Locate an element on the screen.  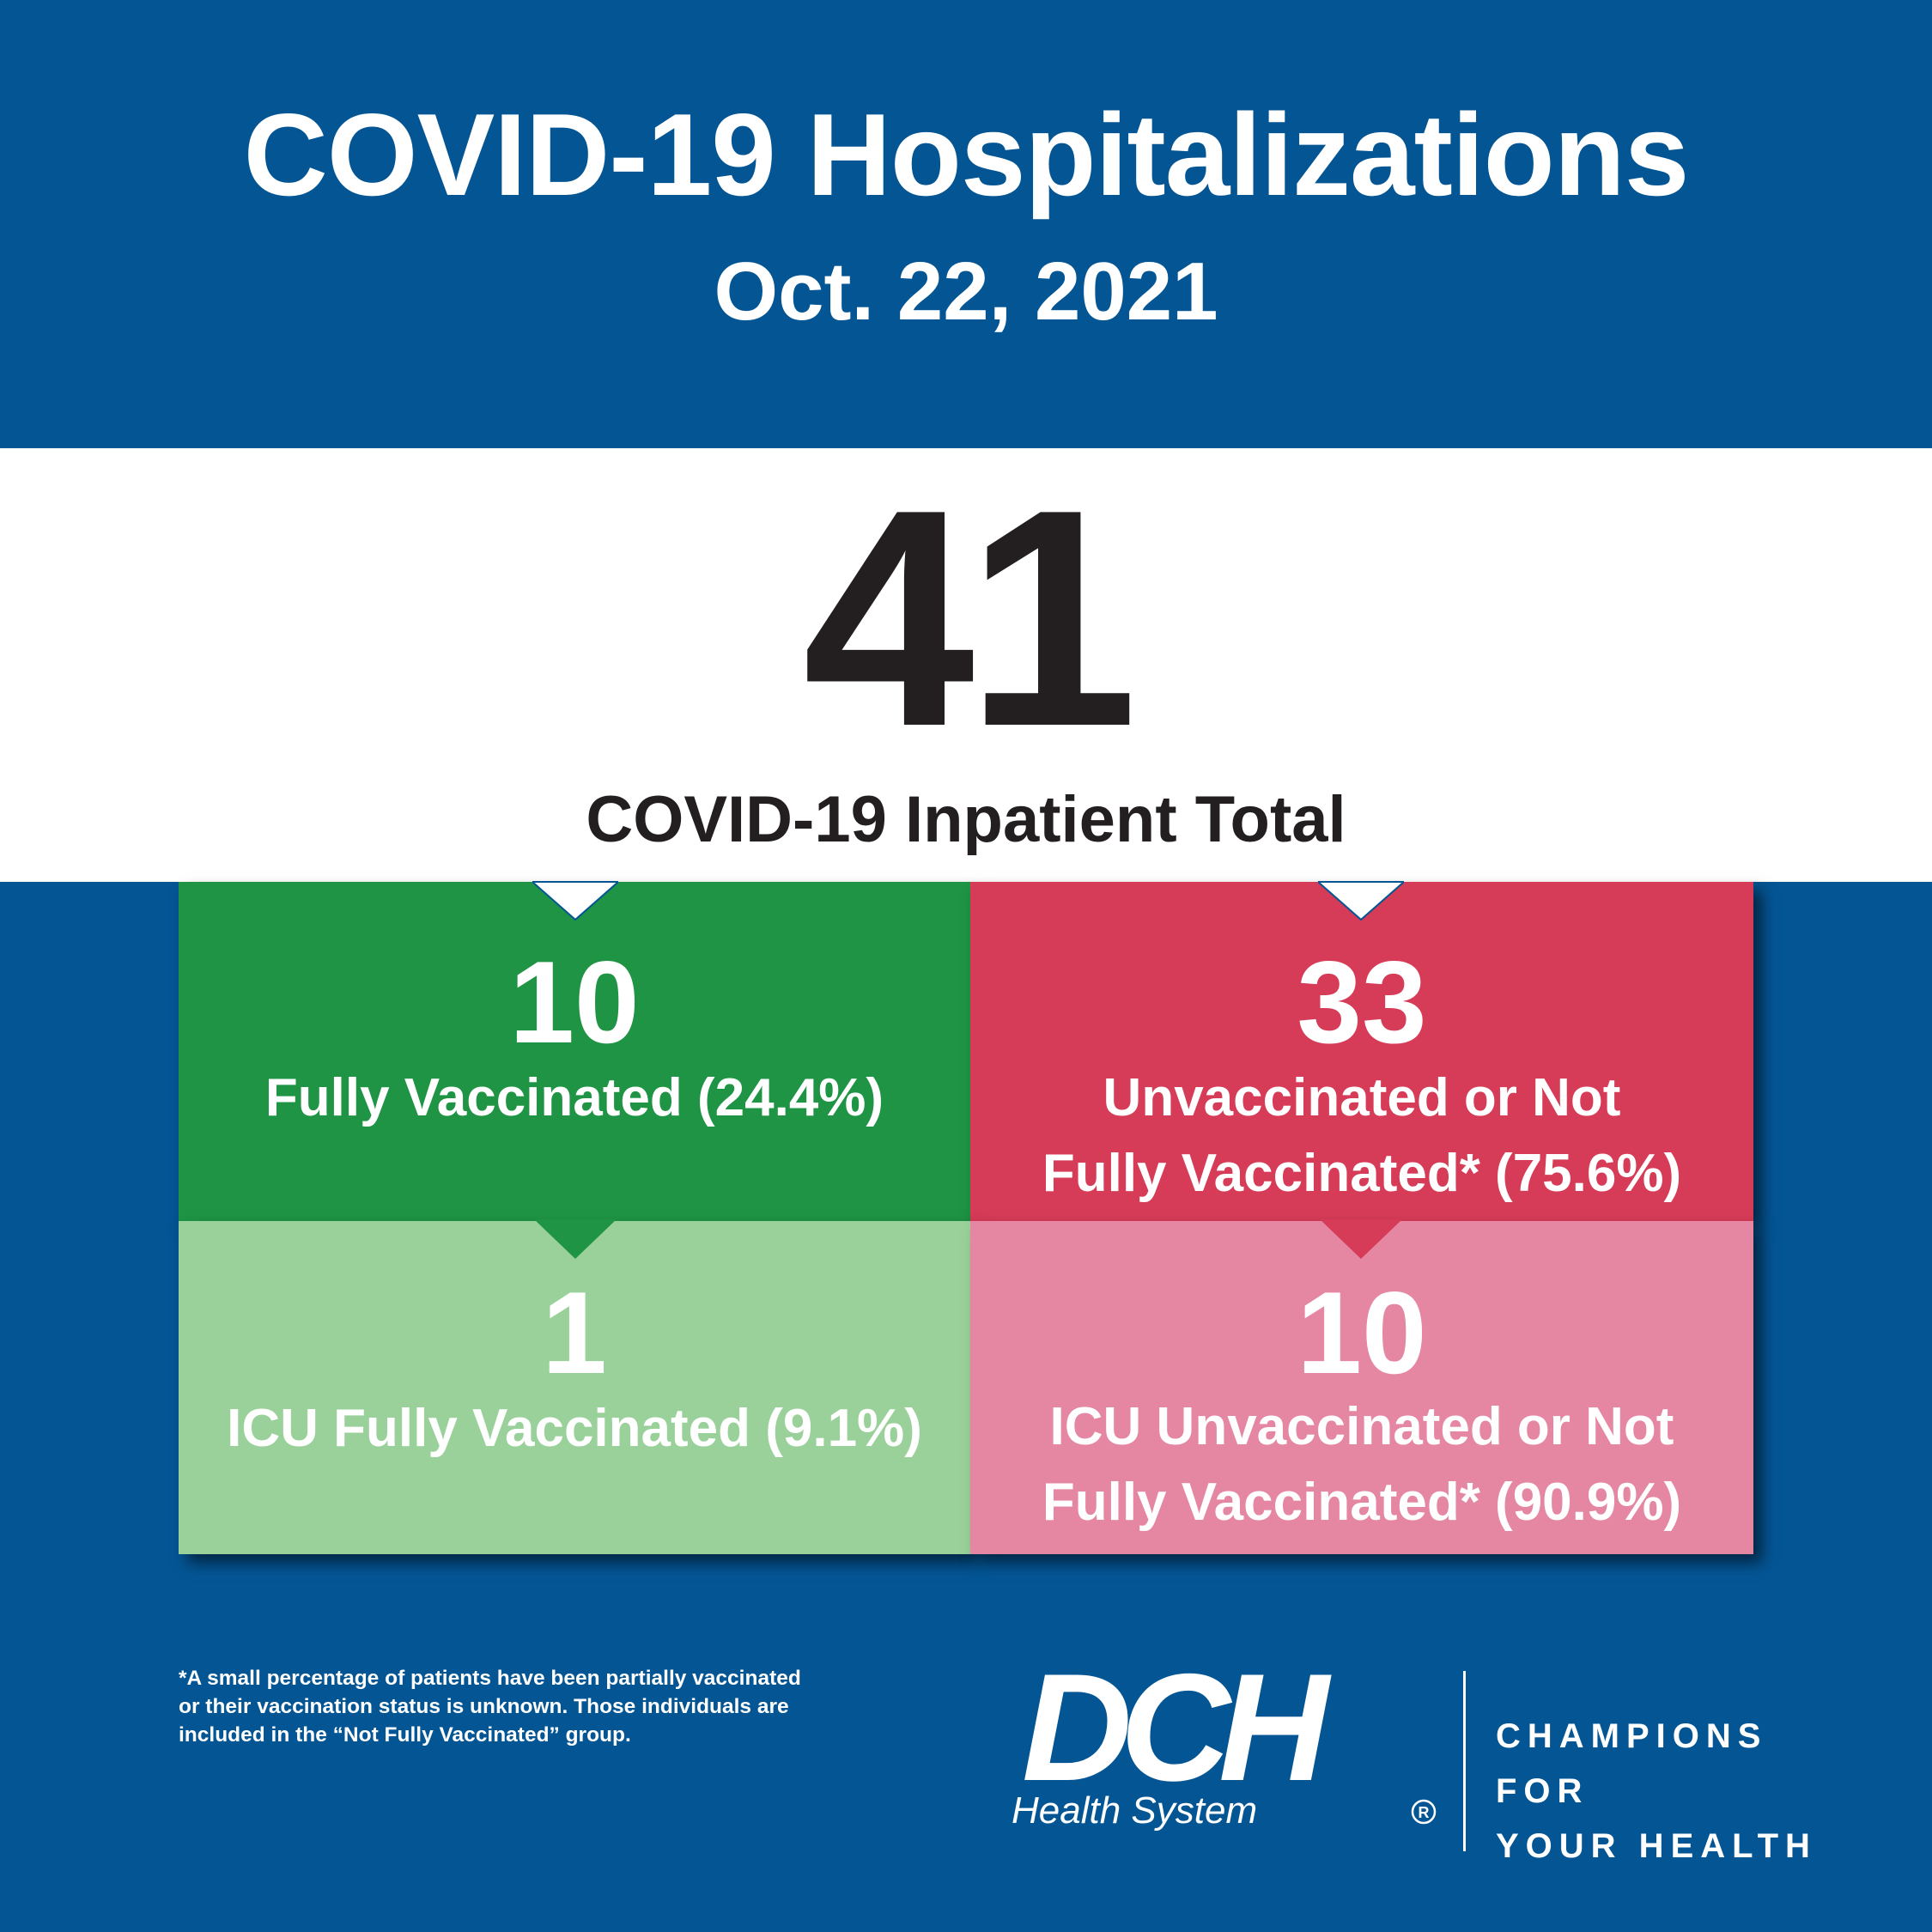
total-inpatient-number: 41 is located at coordinates (970, 618).